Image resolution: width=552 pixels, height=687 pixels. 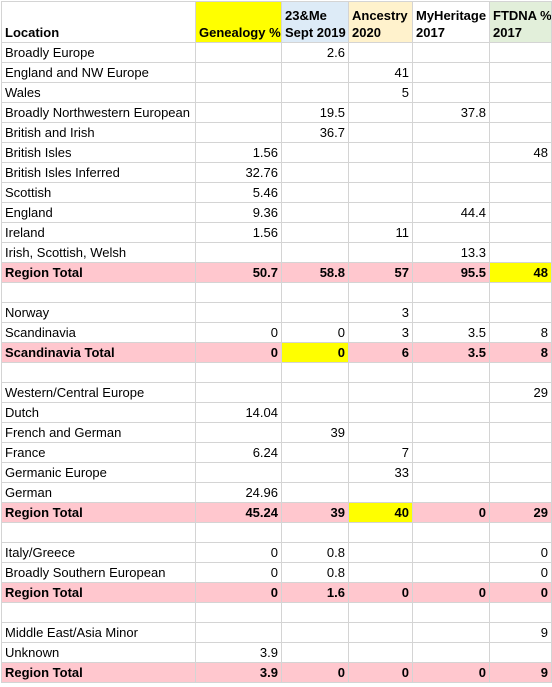 What do you see at coordinates (520, 672) in the screenshot?
I see `value-cell: 9` at bounding box center [520, 672].